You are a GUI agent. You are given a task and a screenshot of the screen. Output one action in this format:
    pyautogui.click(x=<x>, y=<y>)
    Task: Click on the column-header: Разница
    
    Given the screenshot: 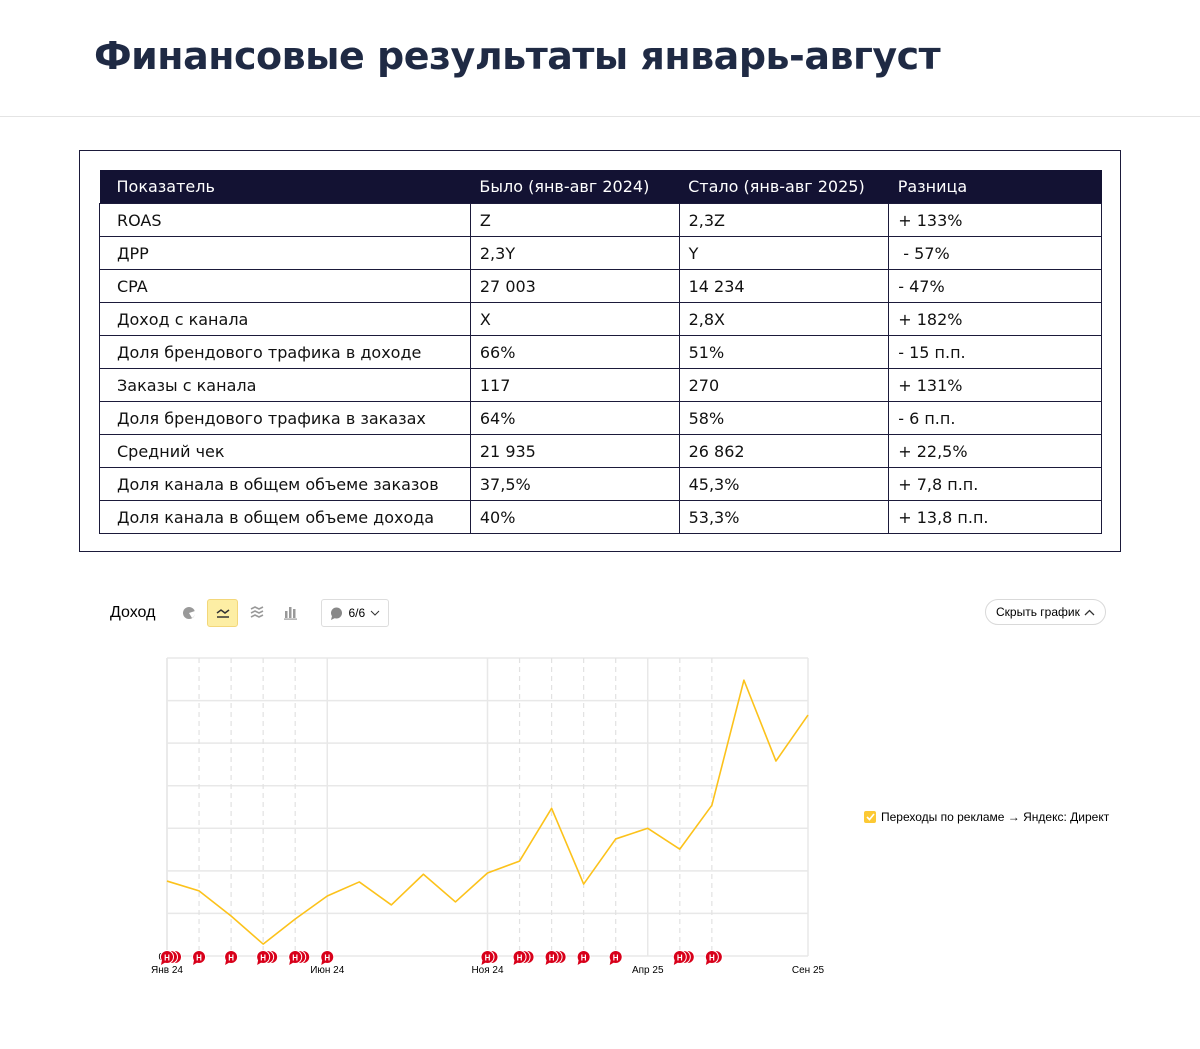 What is the action you would take?
    pyautogui.click(x=995, y=187)
    